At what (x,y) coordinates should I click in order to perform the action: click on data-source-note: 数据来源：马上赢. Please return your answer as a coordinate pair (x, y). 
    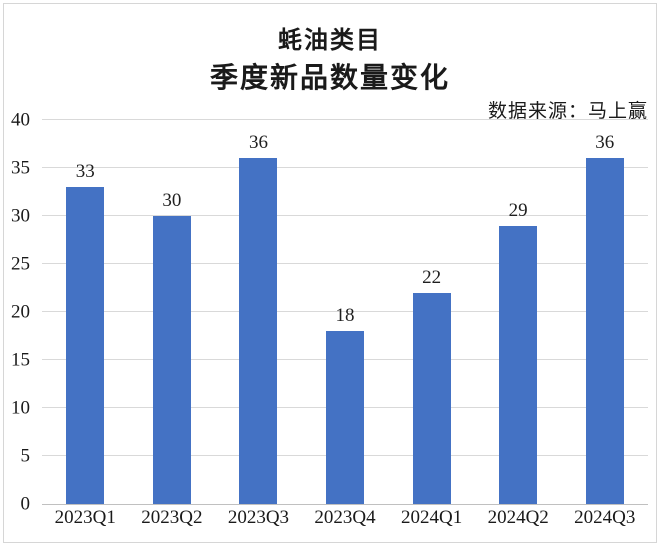
    Looking at the image, I should click on (567, 111).